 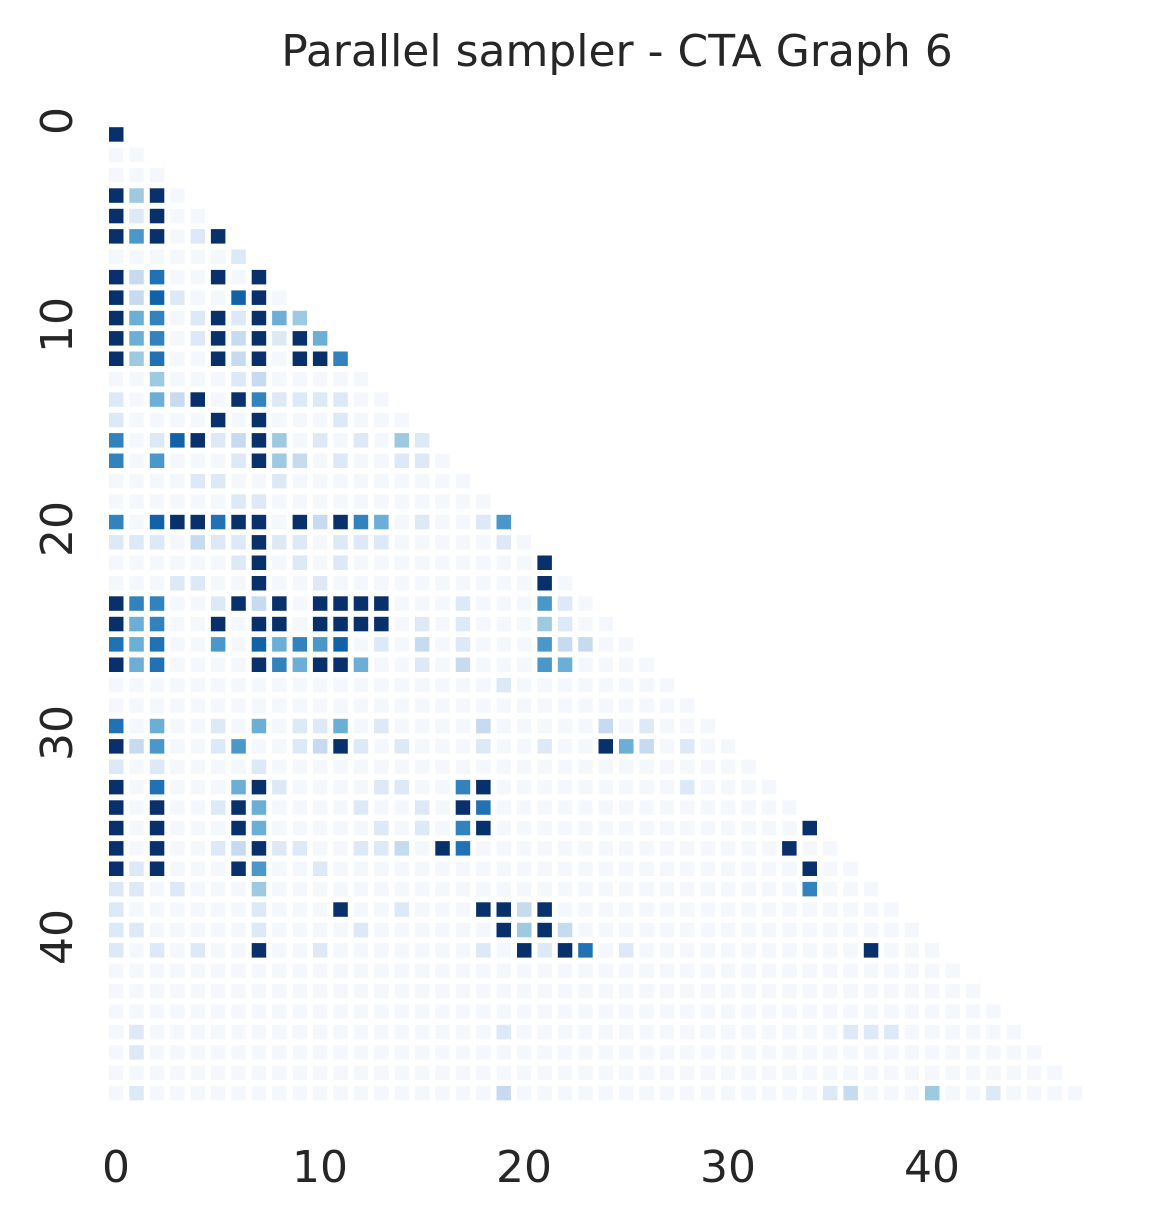 I want to click on x-axis-ticks: 0 10 20 30 40, so click(x=531, y=1167).